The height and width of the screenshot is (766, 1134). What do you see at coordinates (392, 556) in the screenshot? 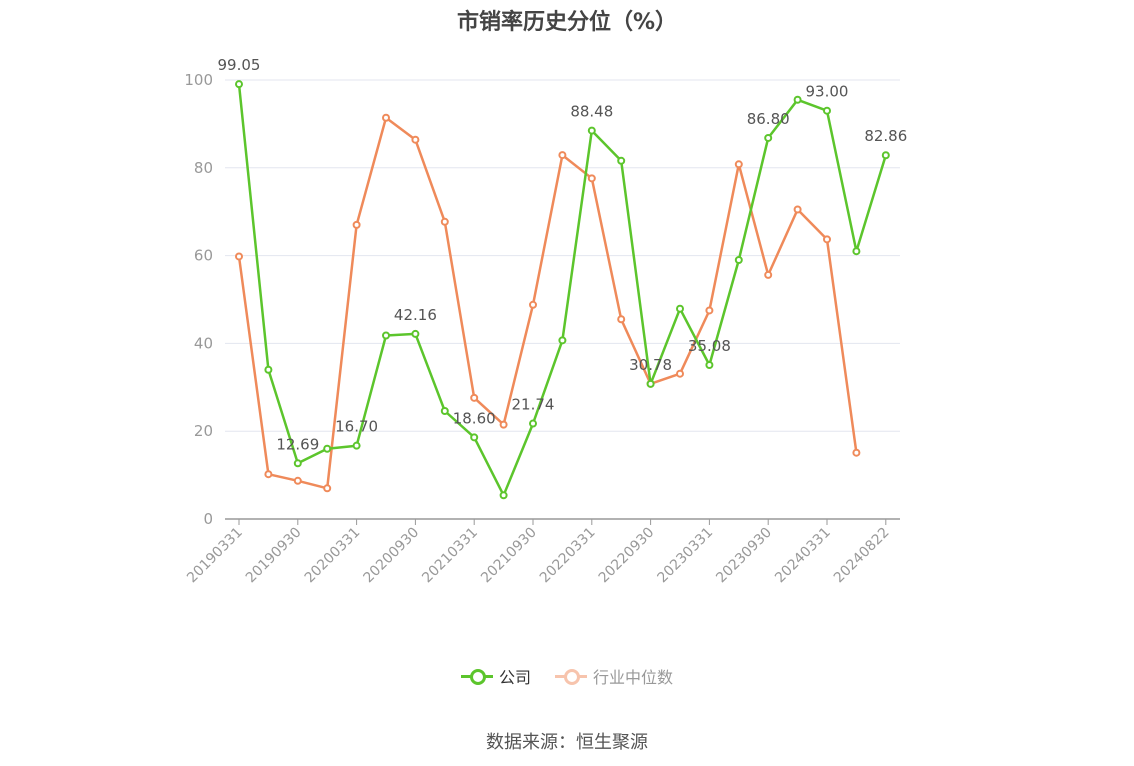
I see `x-tick-label: 20200930` at bounding box center [392, 556].